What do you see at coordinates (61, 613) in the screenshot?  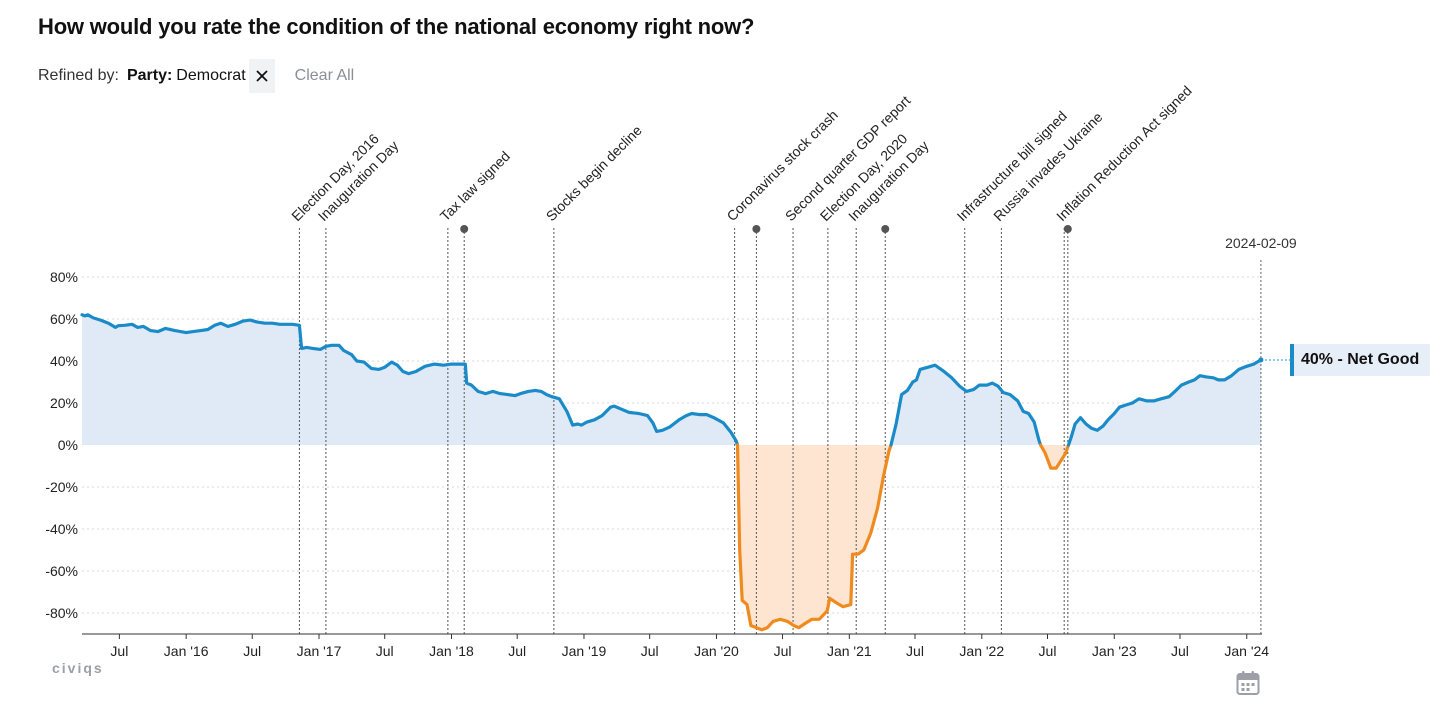 I see `y-tick-label: -80%` at bounding box center [61, 613].